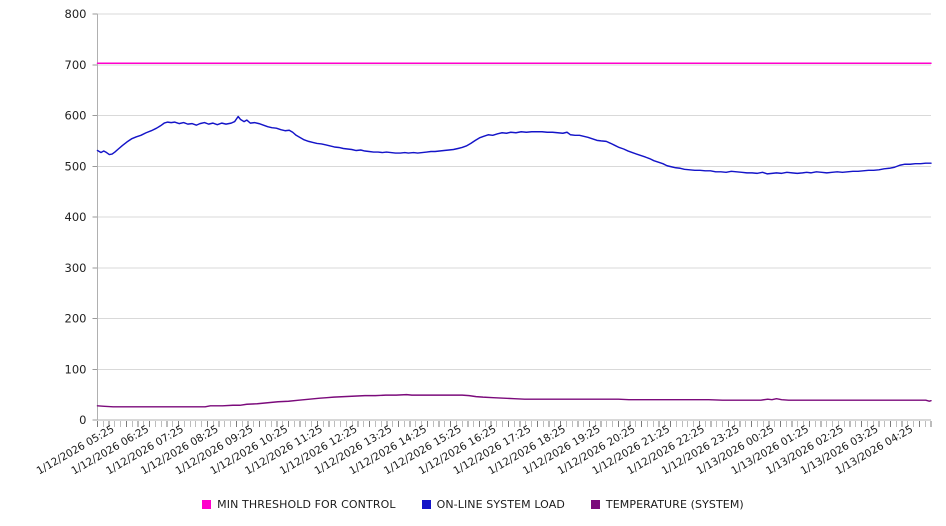  I want to click on legend-item: ON-LINE SYSTEM LOAD, so click(493, 504).